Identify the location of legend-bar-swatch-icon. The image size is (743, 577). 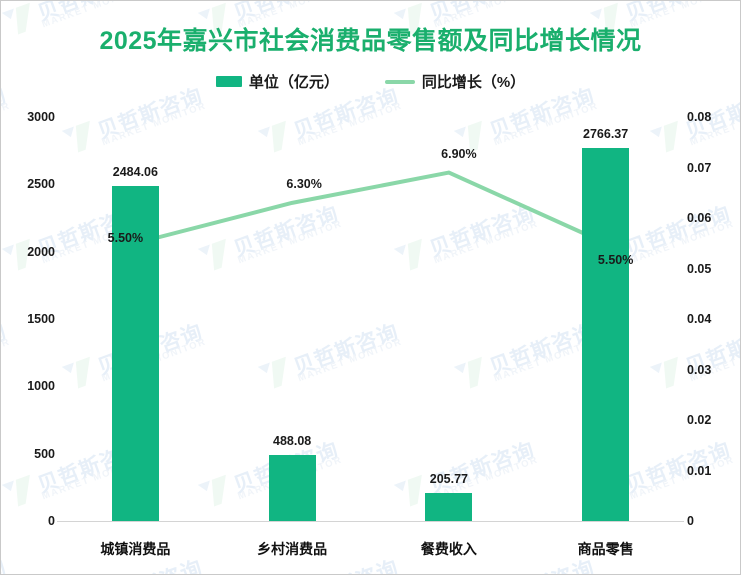
(228, 81).